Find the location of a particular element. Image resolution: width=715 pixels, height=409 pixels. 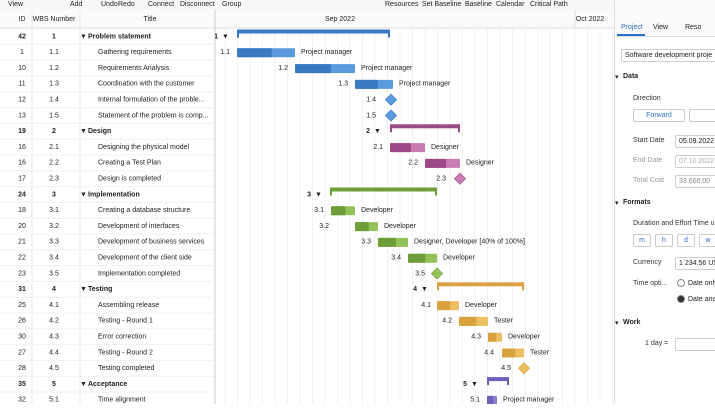

toolbar-button: Resources is located at coordinates (402, 4).